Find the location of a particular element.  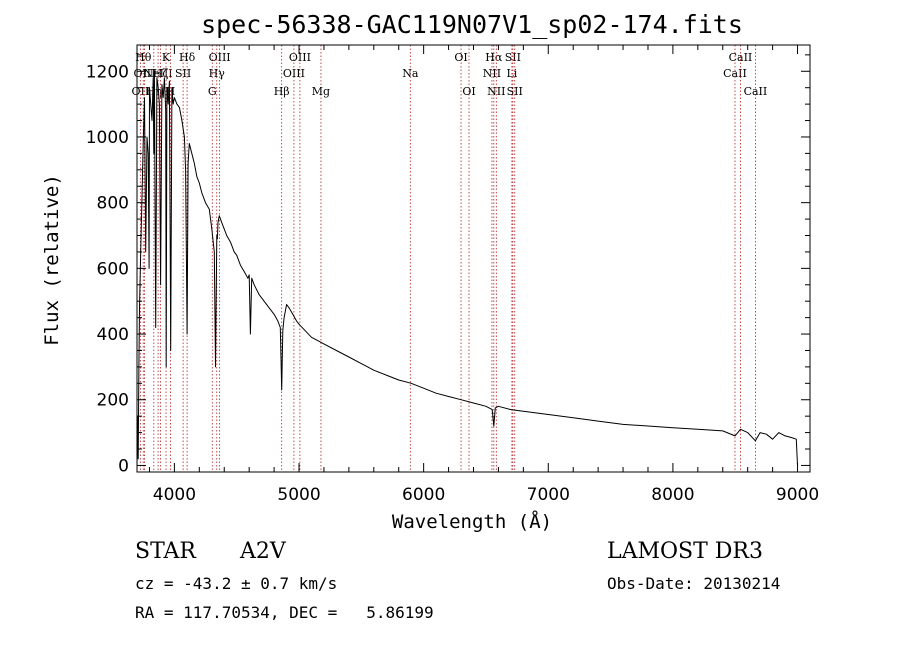

y-axis-label: Flux (relative) is located at coordinates (52, 260).